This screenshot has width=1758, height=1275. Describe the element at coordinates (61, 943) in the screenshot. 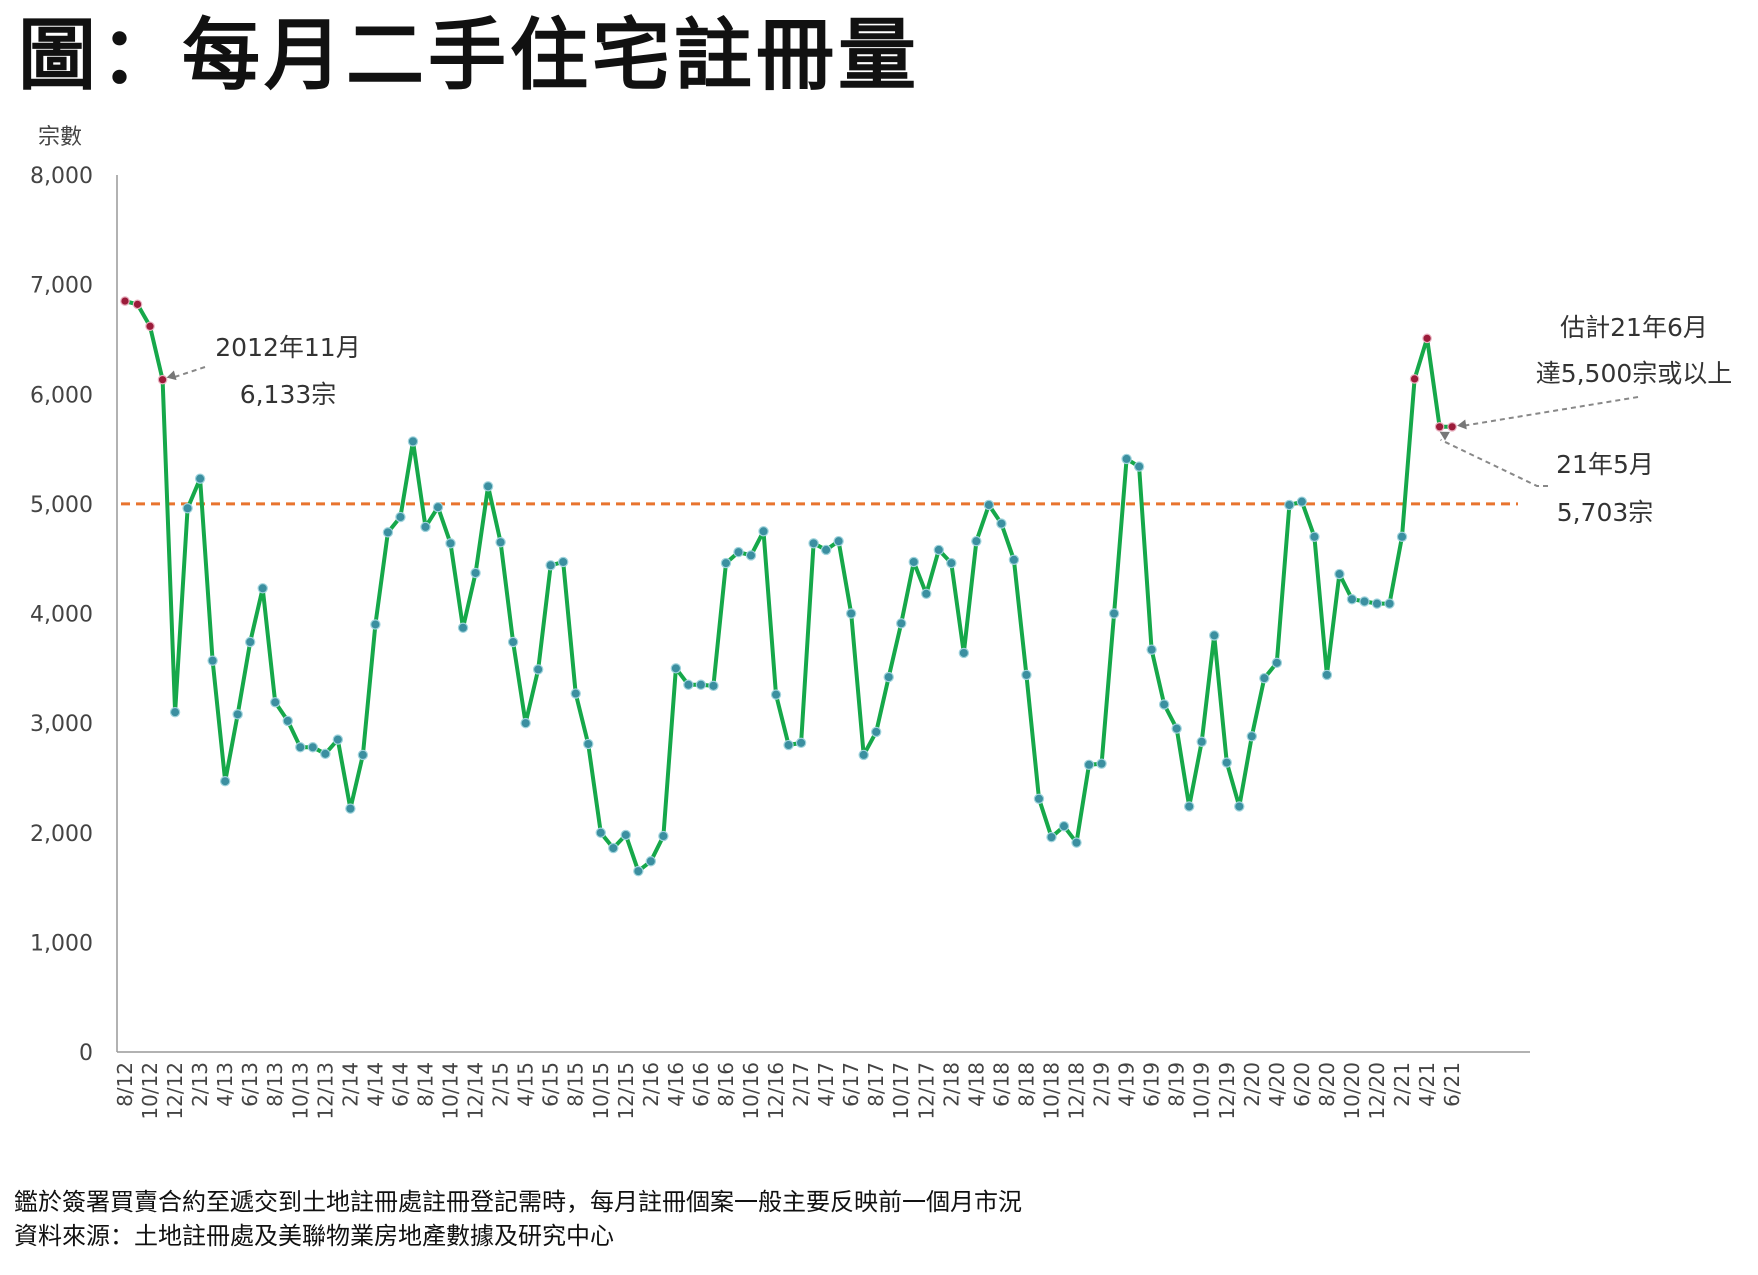

I see `y-tick-label: 1,000` at that location.